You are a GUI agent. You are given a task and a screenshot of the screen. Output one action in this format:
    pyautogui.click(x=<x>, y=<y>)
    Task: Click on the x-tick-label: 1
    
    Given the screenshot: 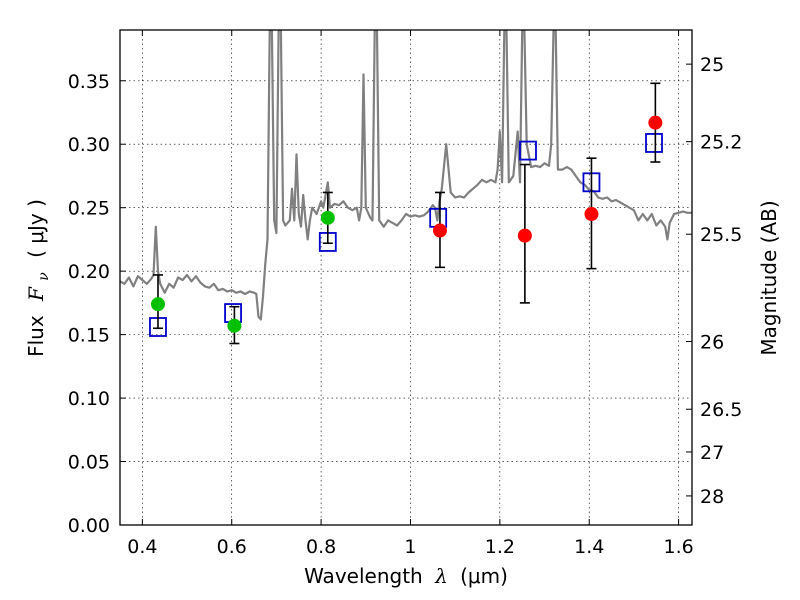 What is the action you would take?
    pyautogui.click(x=410, y=547)
    